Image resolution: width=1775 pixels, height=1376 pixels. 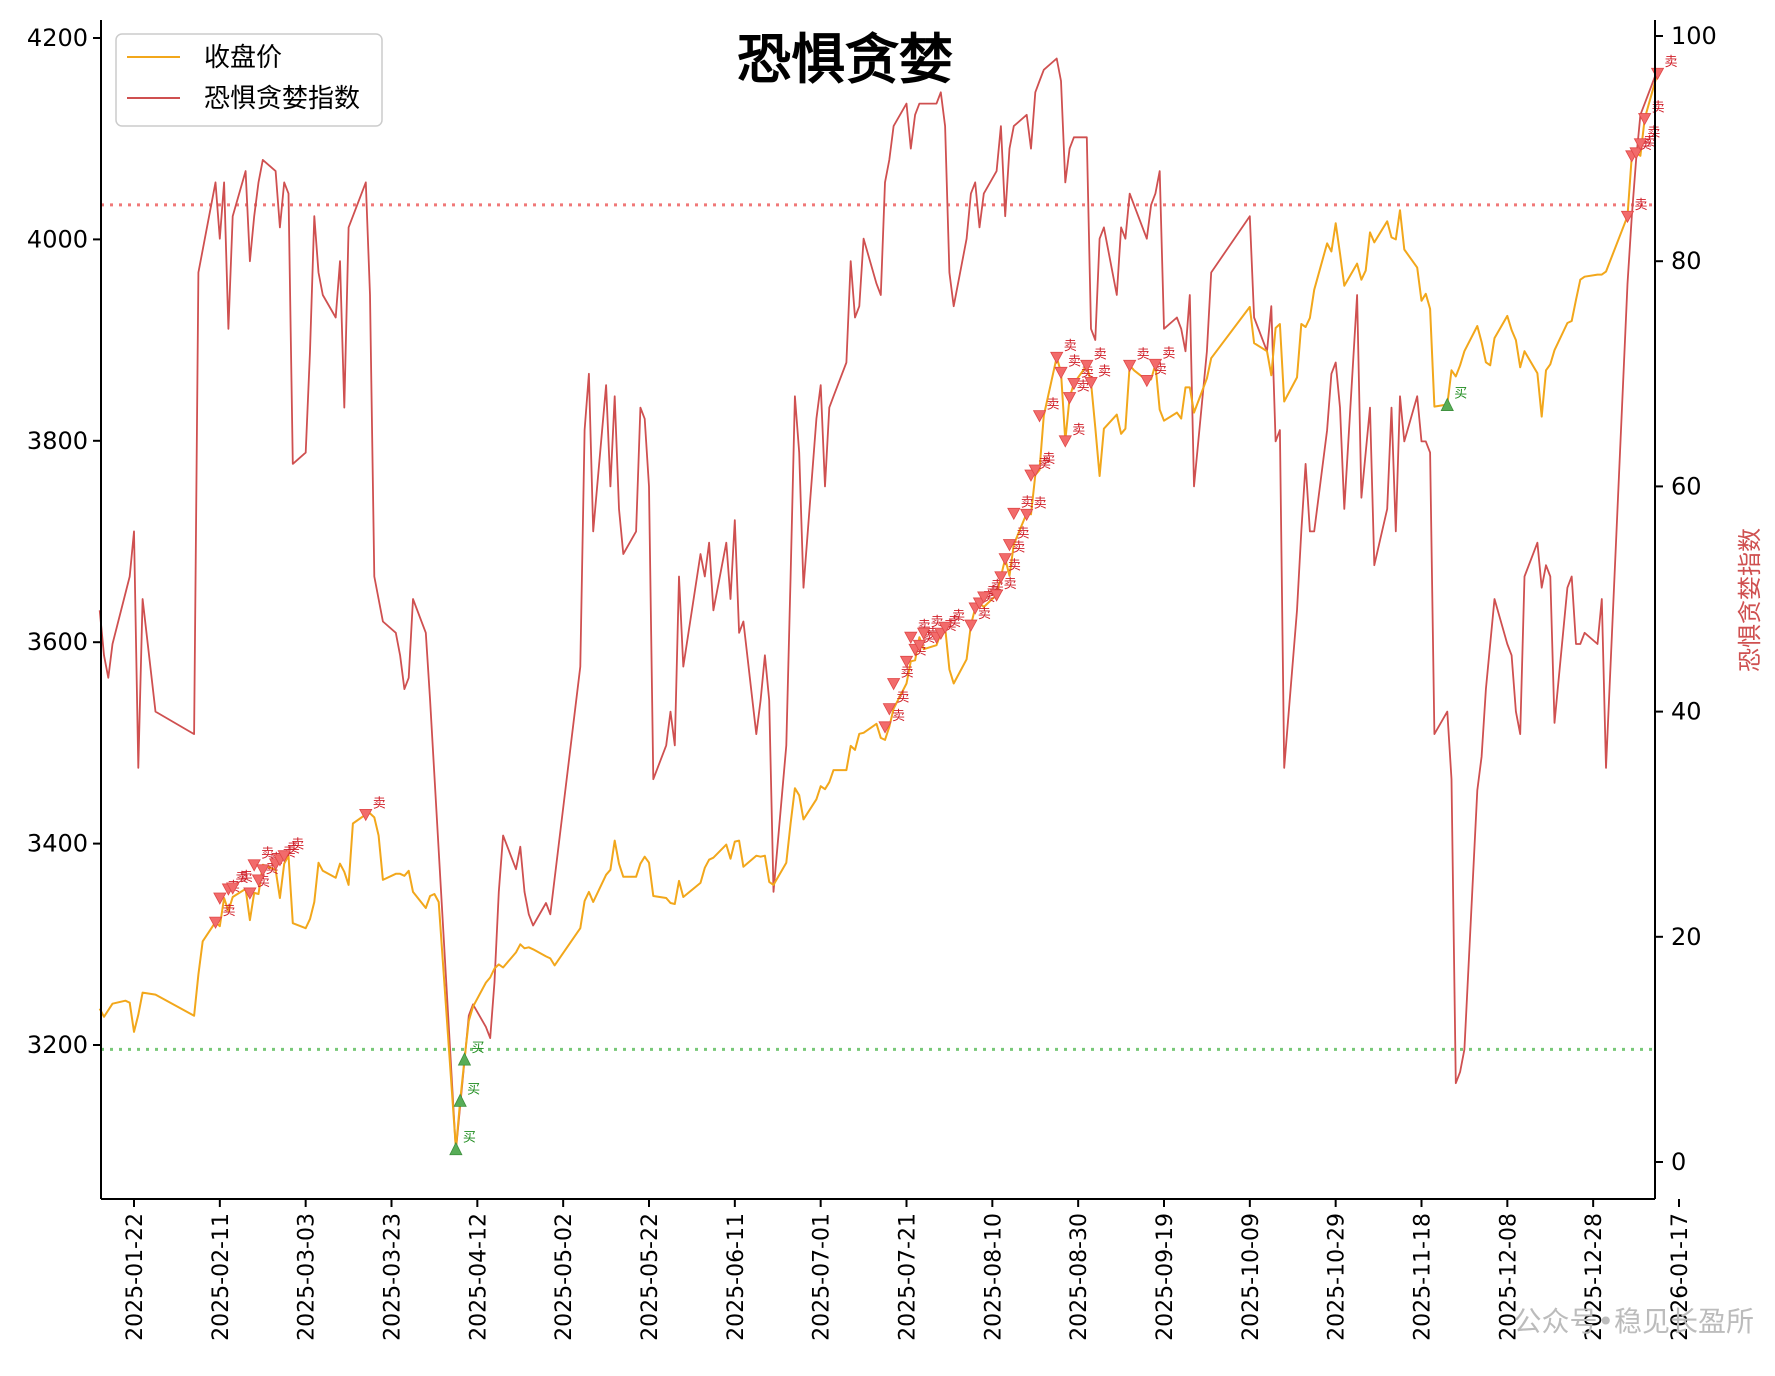 What do you see at coordinates (243, 58) in the screenshot?
I see `legend-label-price: 收盘价` at bounding box center [243, 58].